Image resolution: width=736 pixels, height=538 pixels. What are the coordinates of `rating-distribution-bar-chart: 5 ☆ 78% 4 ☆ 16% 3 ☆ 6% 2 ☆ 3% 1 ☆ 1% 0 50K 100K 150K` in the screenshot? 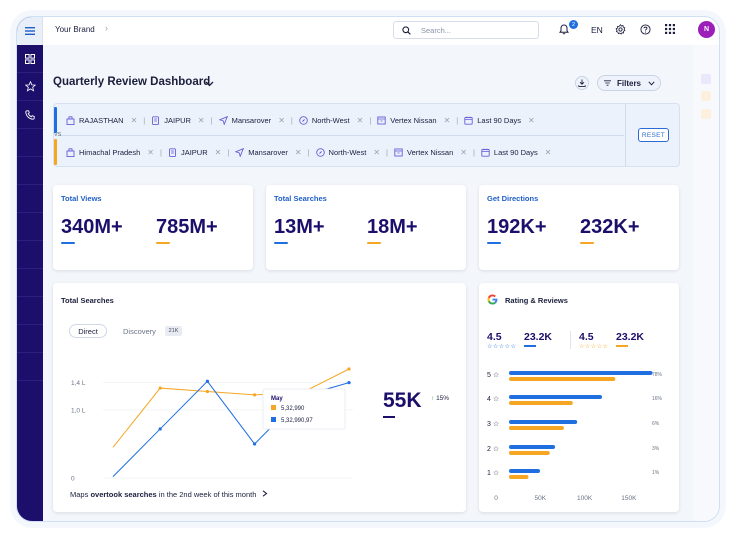 It's located at (575, 436).